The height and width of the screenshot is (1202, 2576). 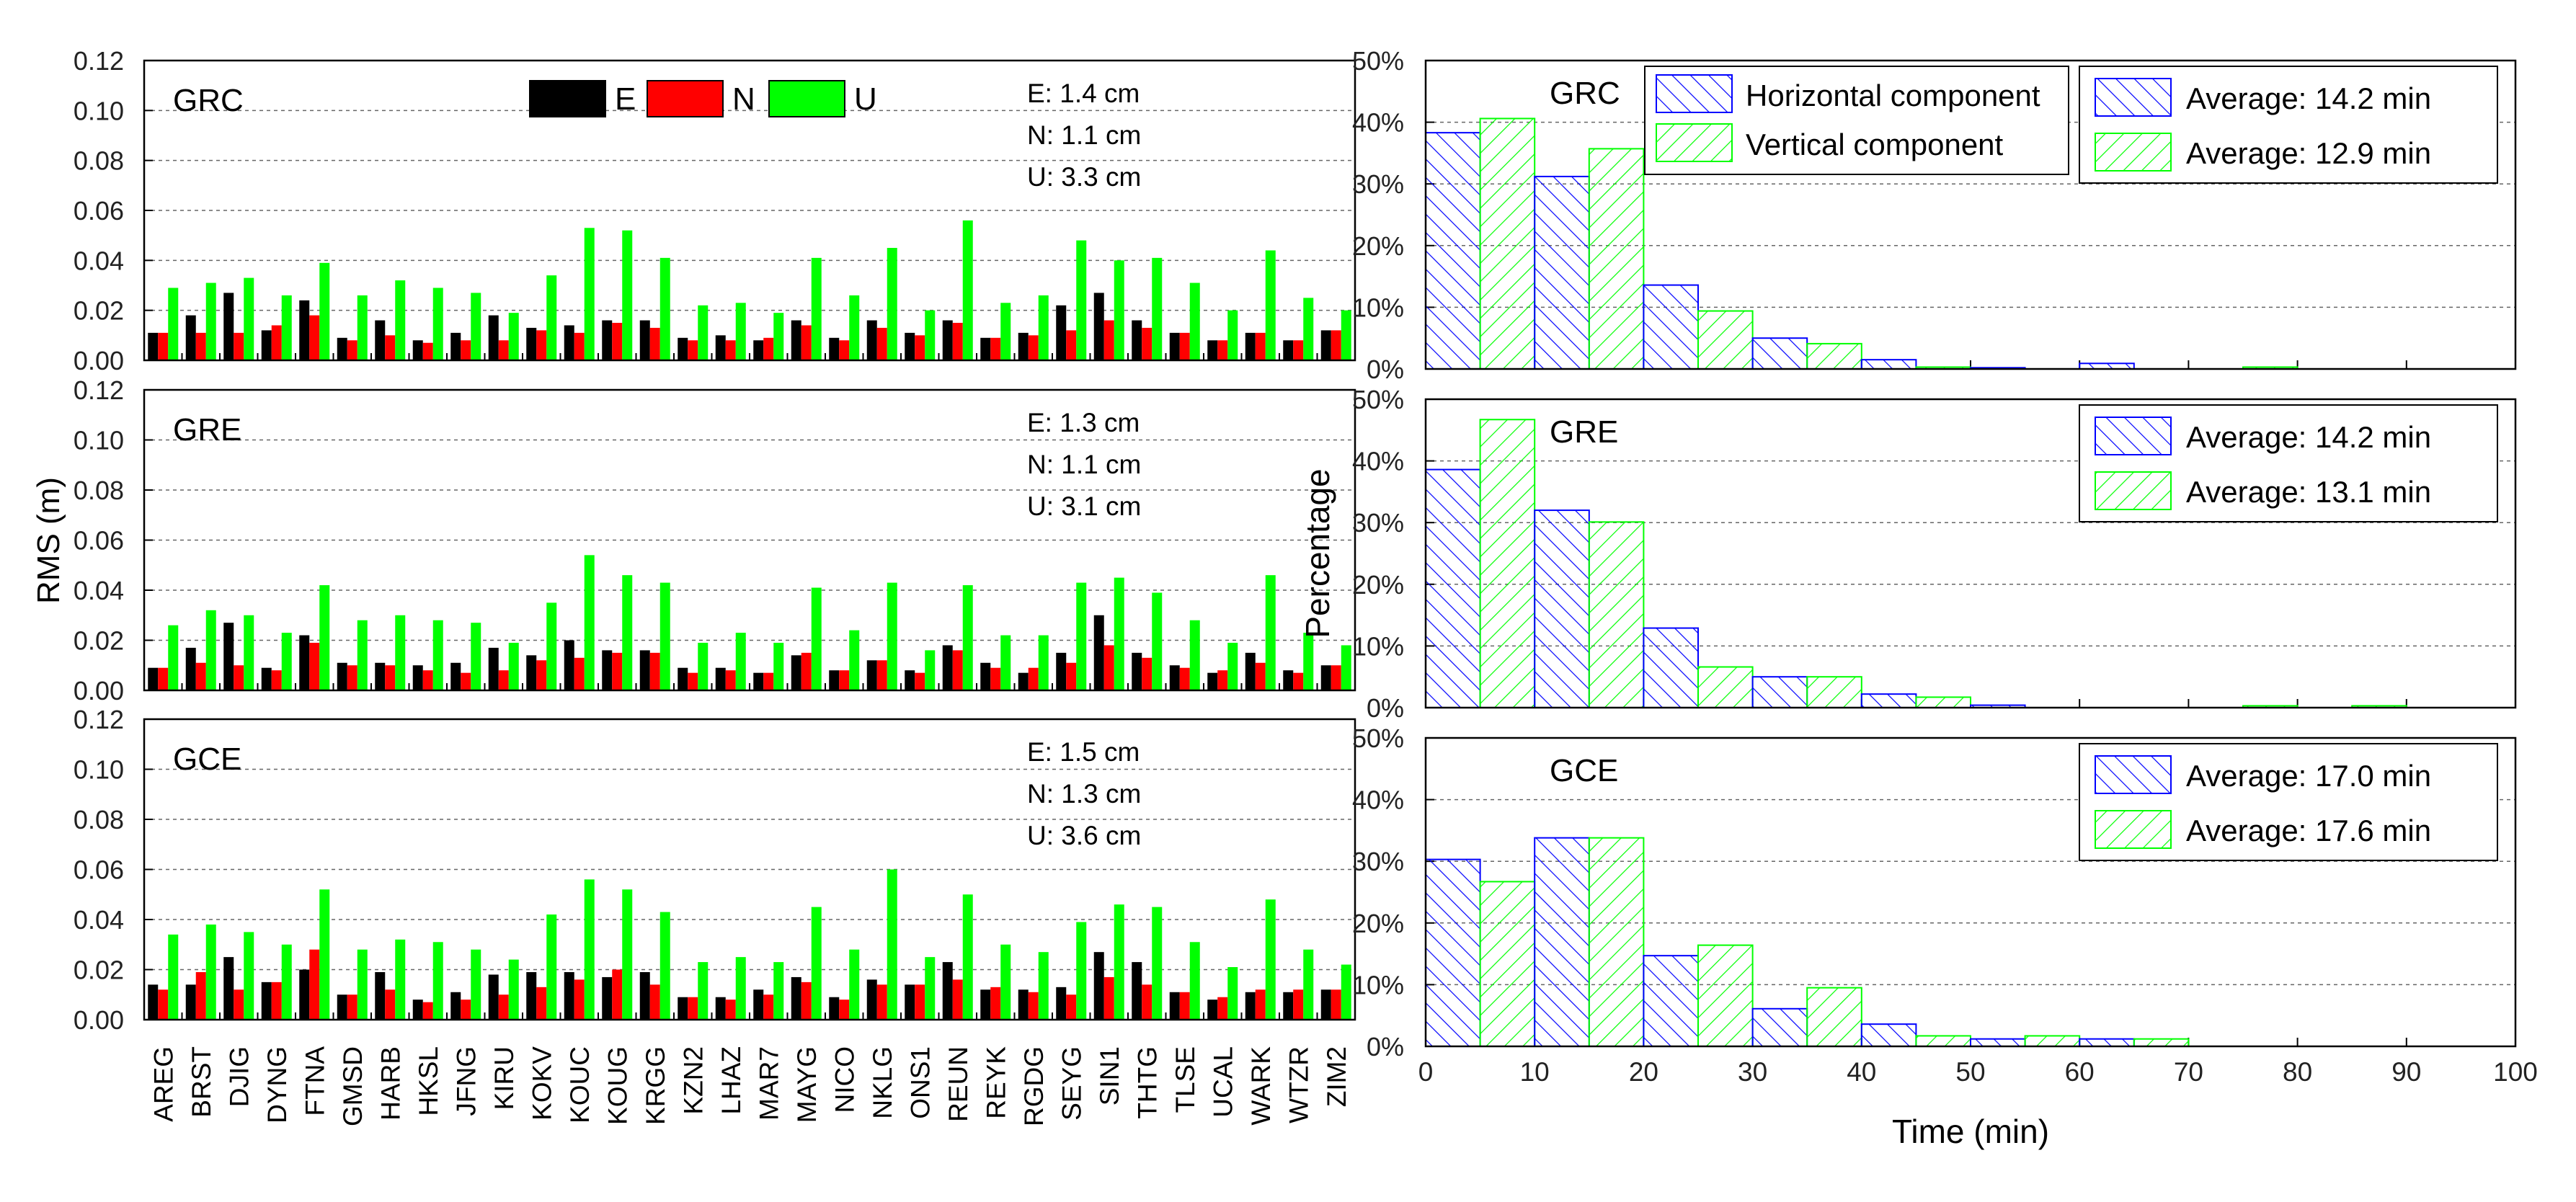 I want to click on bar-u-lhaz, so click(x=740, y=661).